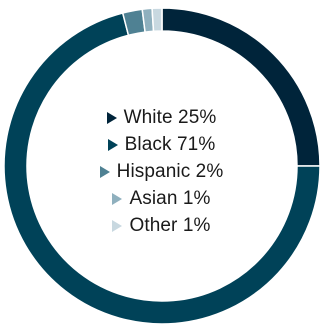 Image resolution: width=323 pixels, height=329 pixels. I want to click on legend-label-white: White 25%, so click(170, 117).